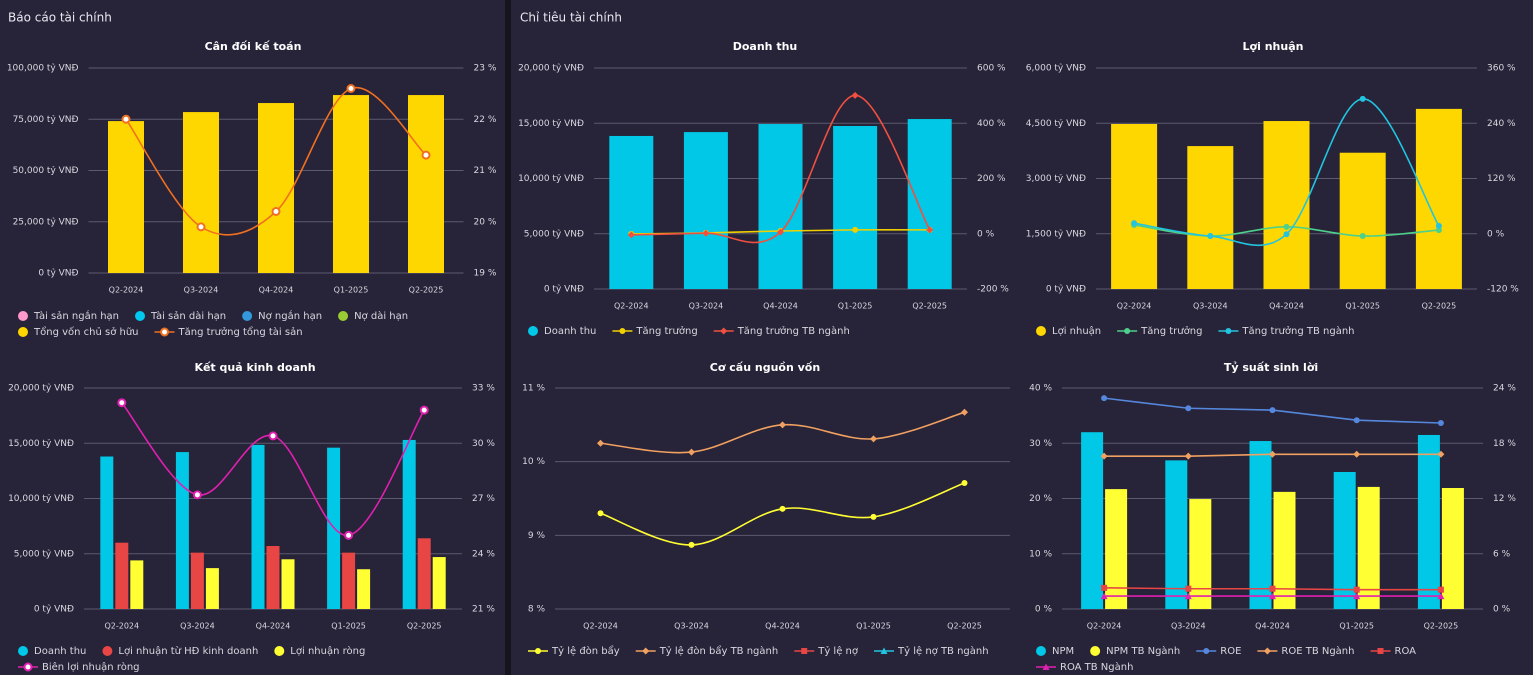 Image resolution: width=1533 pixels, height=675 pixels. Describe the element at coordinates (86, 331) in the screenshot. I see `legend-label: Tổng vốn chủ sở hữu` at that location.